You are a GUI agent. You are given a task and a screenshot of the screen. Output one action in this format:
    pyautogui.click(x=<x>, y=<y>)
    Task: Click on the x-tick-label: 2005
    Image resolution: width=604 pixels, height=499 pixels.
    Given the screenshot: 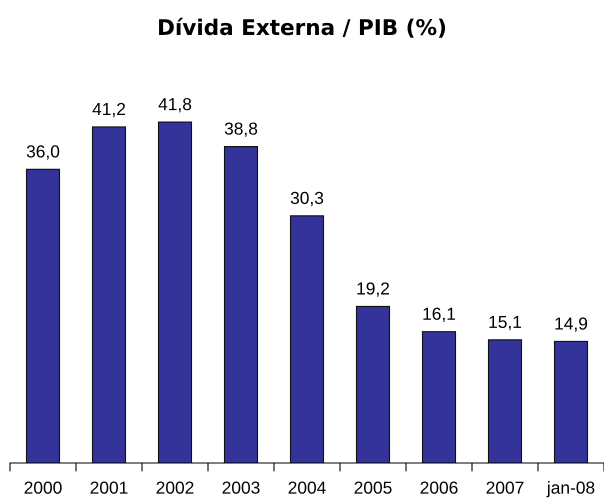 What is the action you would take?
    pyautogui.click(x=373, y=488)
    